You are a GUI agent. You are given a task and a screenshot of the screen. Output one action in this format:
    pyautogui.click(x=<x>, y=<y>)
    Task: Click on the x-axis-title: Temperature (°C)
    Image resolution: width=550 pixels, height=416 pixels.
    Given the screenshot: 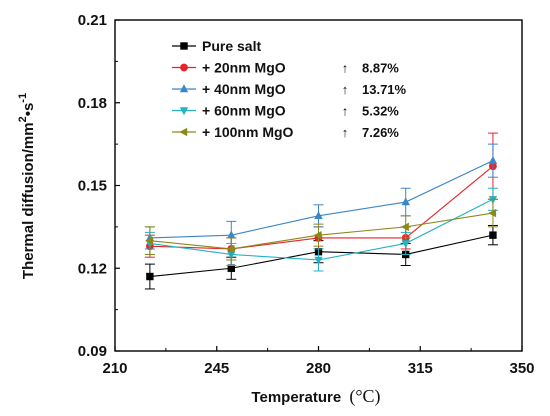 What is the action you would take?
    pyautogui.click(x=315, y=396)
    